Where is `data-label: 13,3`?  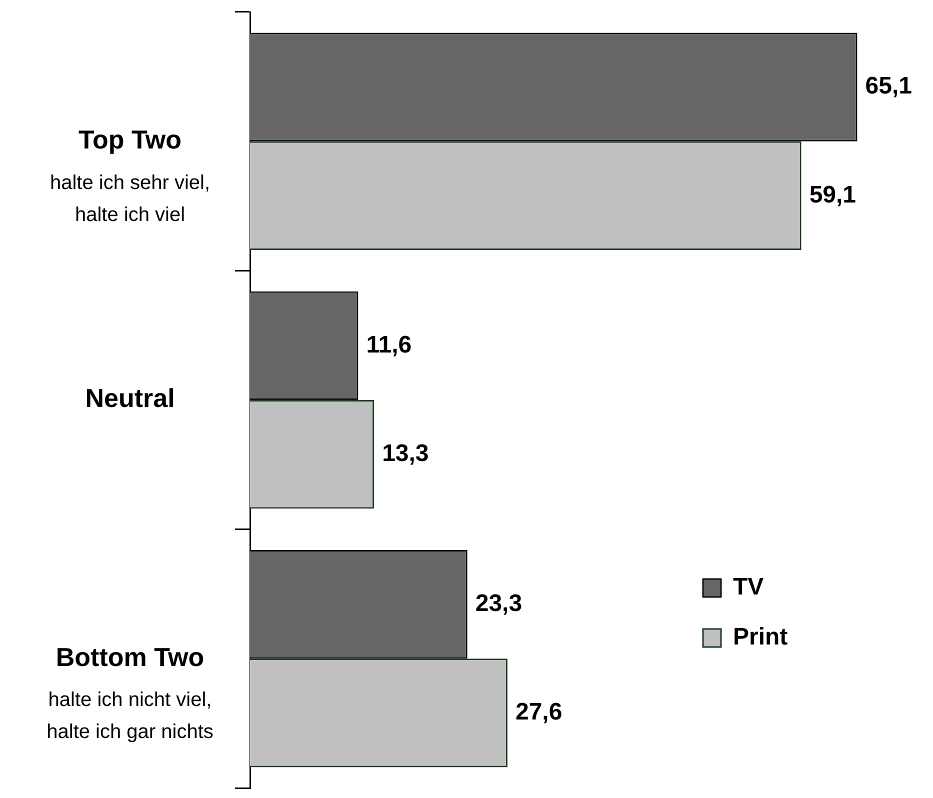
data-label: 13,3 is located at coordinates (405, 453).